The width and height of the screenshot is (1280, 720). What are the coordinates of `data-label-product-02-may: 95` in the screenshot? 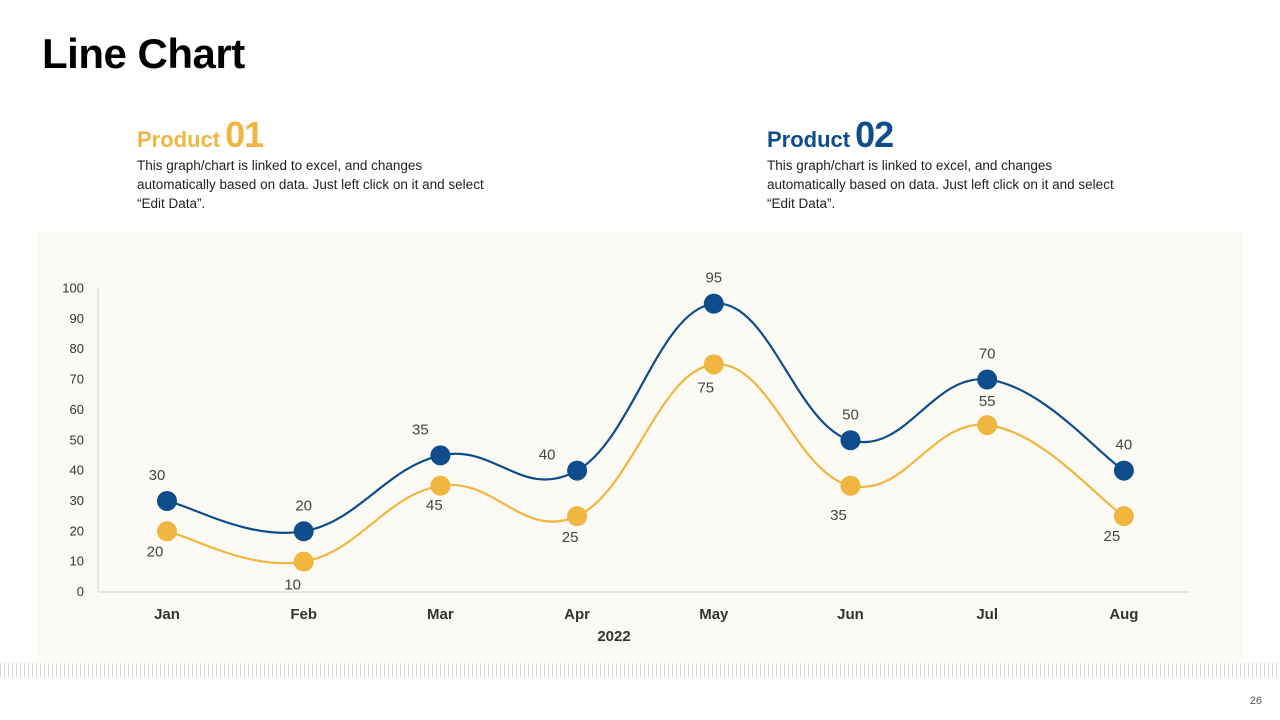 It's located at (713, 278).